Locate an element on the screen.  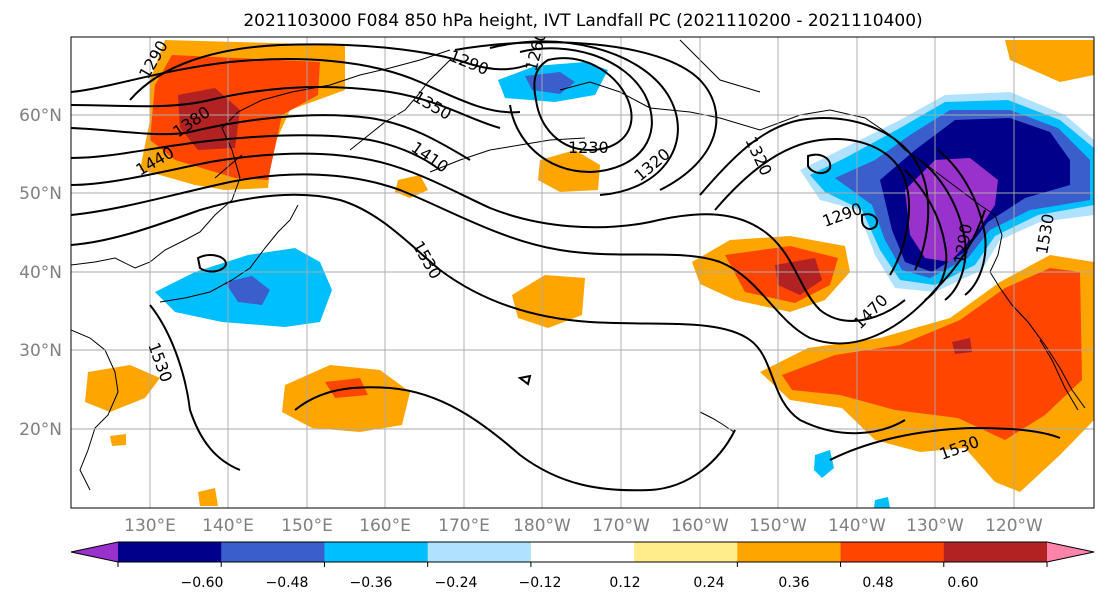
lon-label: 150°E is located at coordinates (307, 526).